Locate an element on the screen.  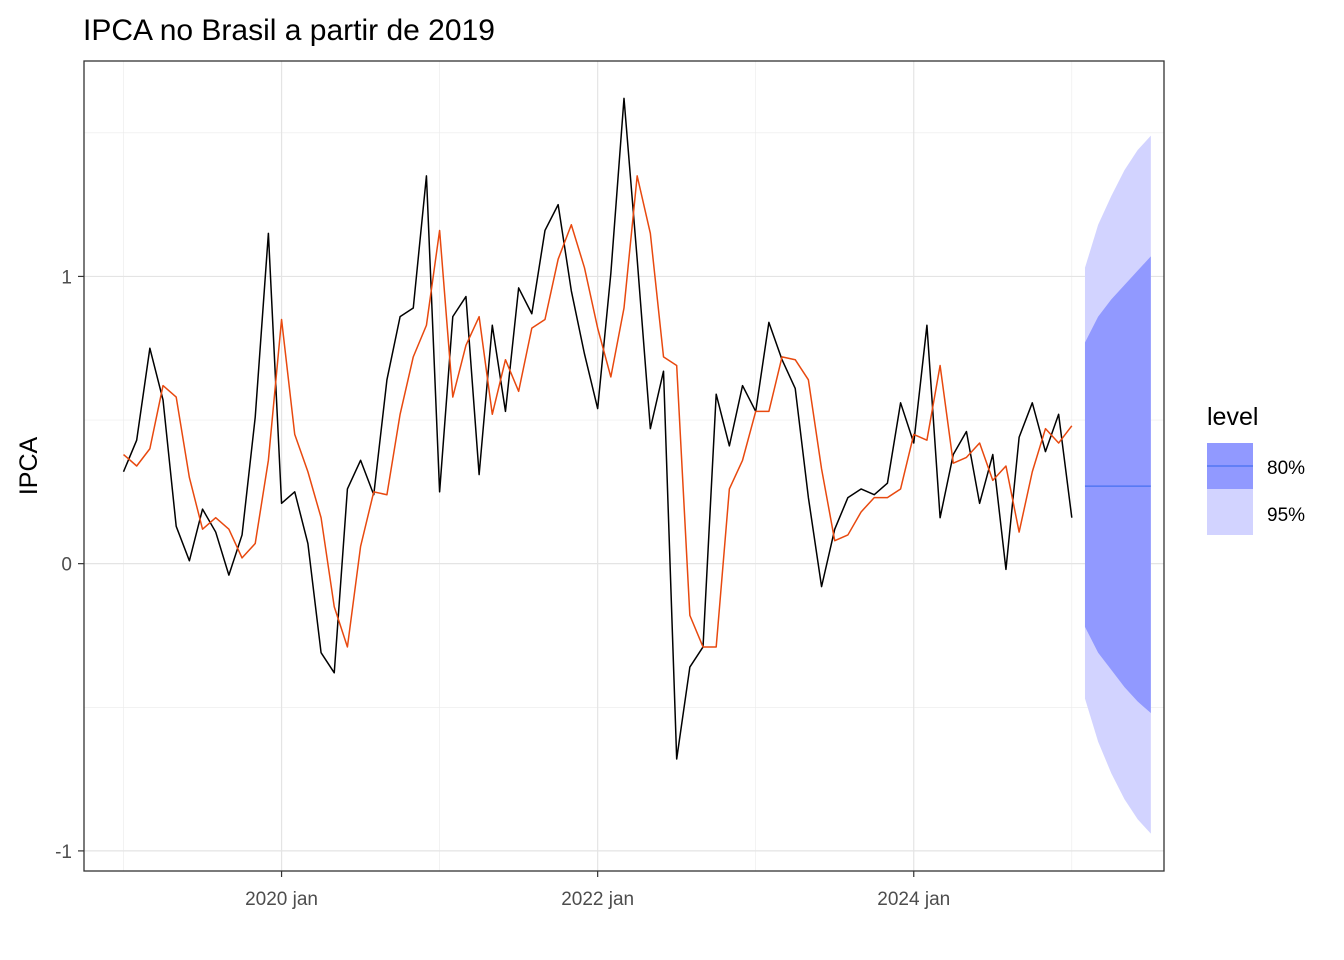
y-tick-label: 1 is located at coordinates (66, 277).